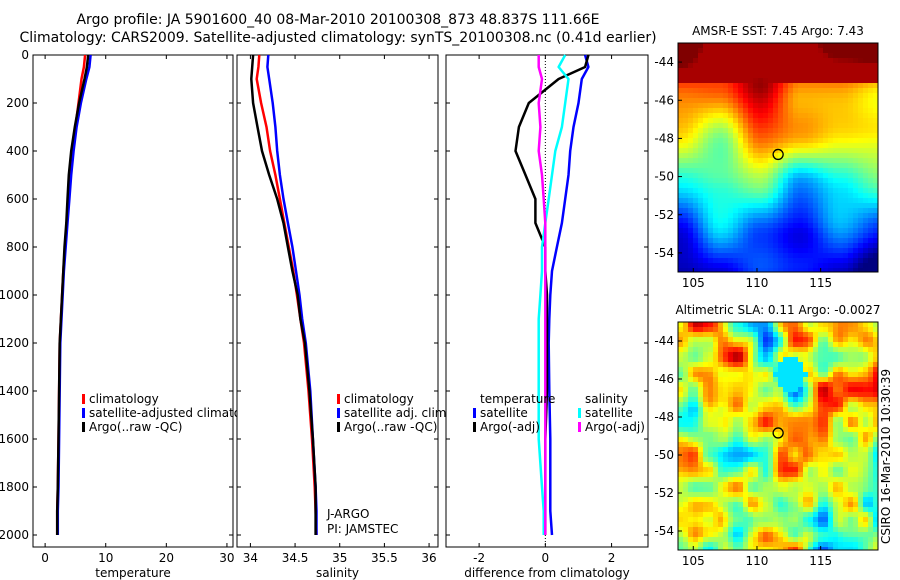 This screenshot has height=580, width=900. Describe the element at coordinates (17, 151) in the screenshot. I see `y-tick-label: 400` at that location.